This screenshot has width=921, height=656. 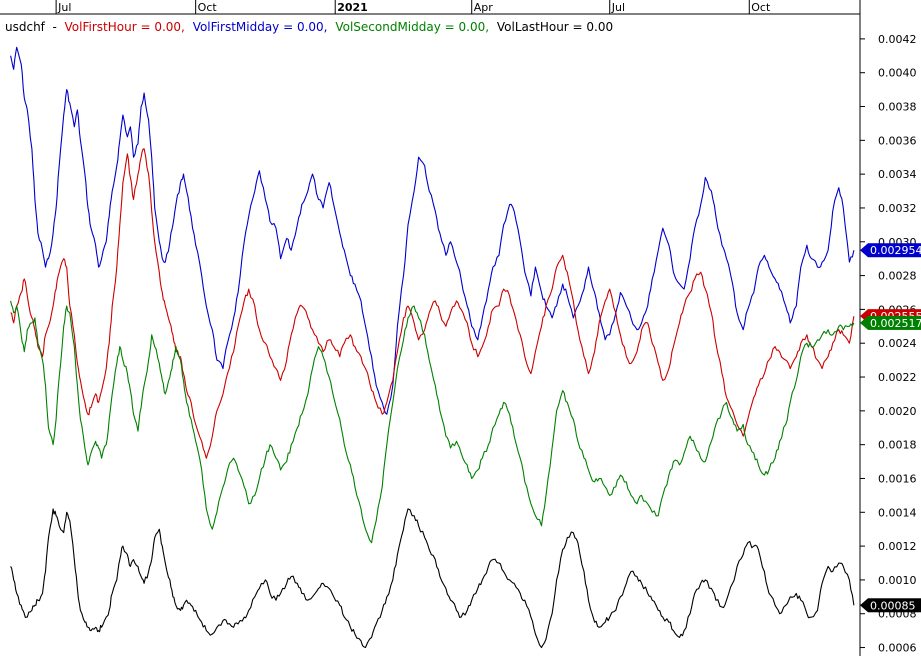 What do you see at coordinates (897, 411) in the screenshot?
I see `y-tick-label: 0.0020` at bounding box center [897, 411].